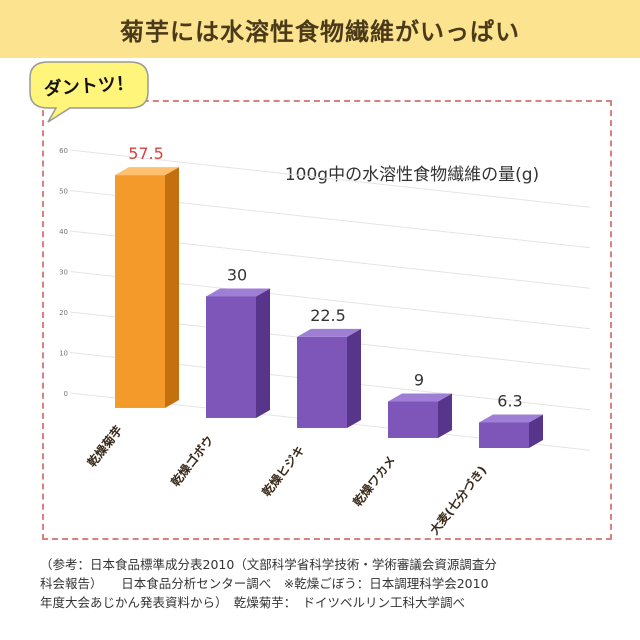  I want to click on y-tick-label: 40, so click(63, 232).